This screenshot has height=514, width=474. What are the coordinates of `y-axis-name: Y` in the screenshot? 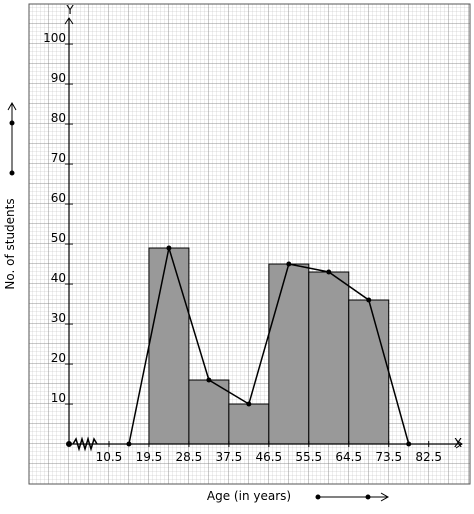 It's located at (69, 10).